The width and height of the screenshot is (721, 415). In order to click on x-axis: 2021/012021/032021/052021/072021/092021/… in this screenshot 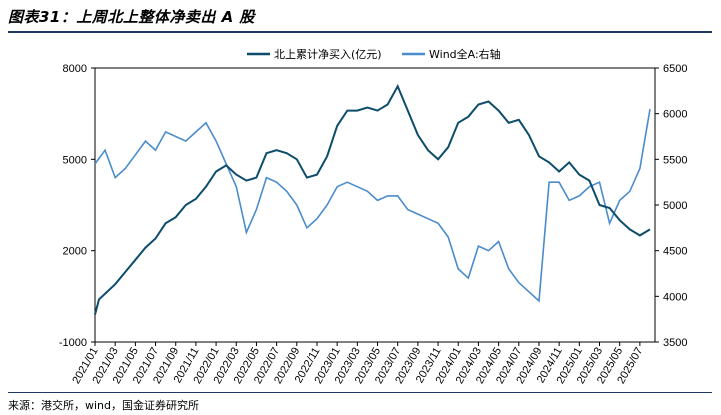, I will do `click(357, 364)`.